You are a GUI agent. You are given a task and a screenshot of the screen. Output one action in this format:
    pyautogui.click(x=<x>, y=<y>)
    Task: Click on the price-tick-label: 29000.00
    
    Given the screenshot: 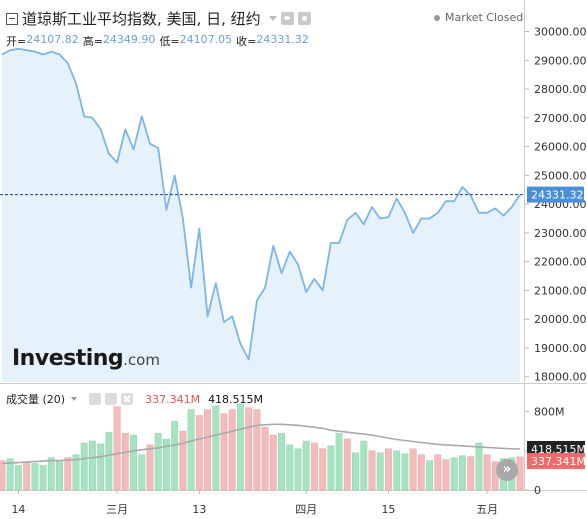 What is the action you would take?
    pyautogui.click(x=560, y=60)
    